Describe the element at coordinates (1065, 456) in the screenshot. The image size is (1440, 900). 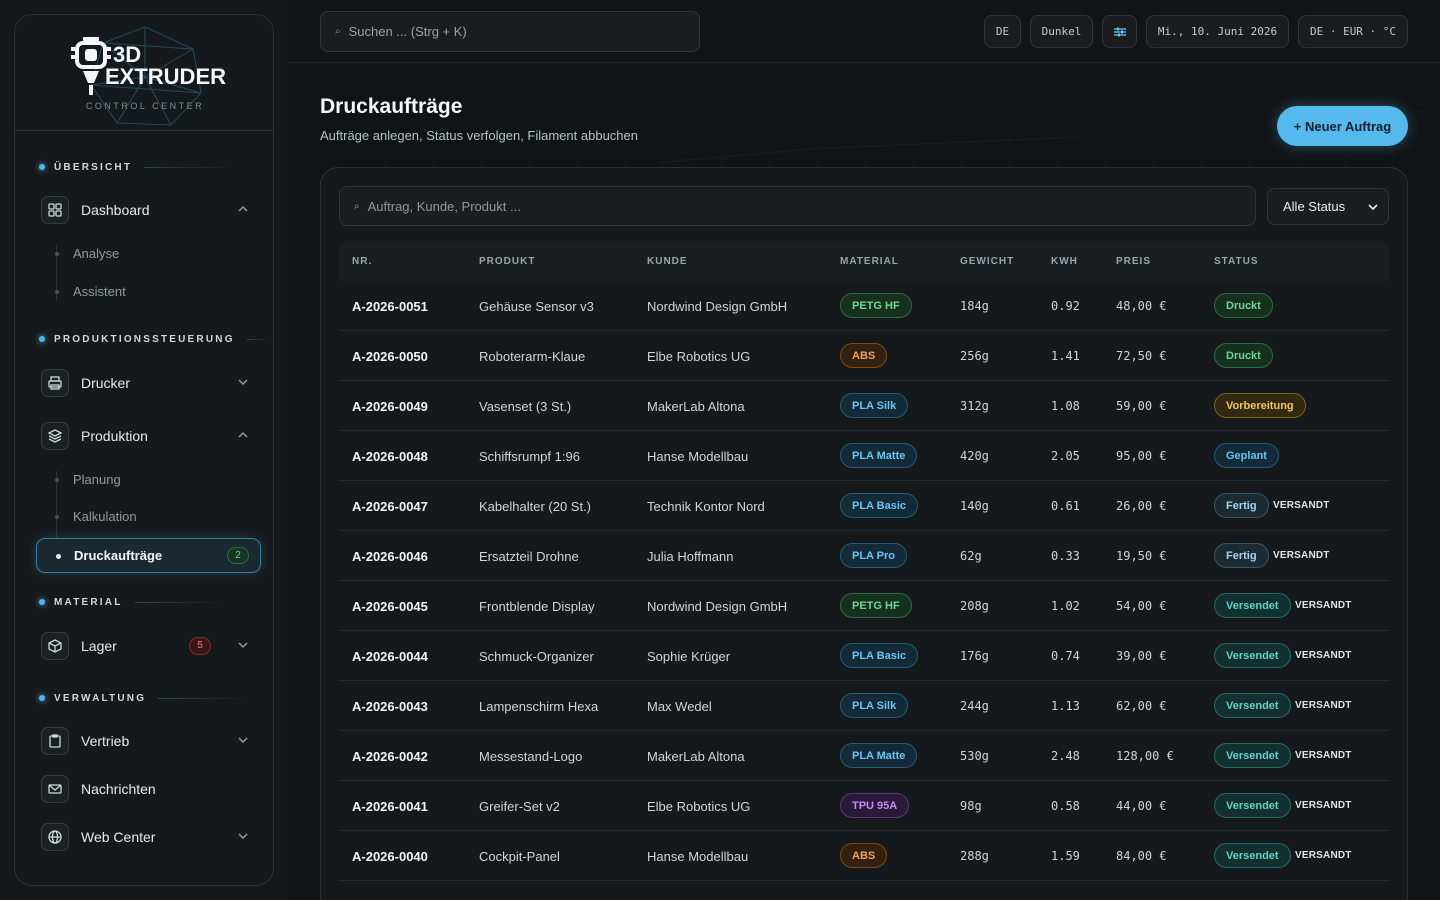
I see `kwh-value: 2.05` at that location.